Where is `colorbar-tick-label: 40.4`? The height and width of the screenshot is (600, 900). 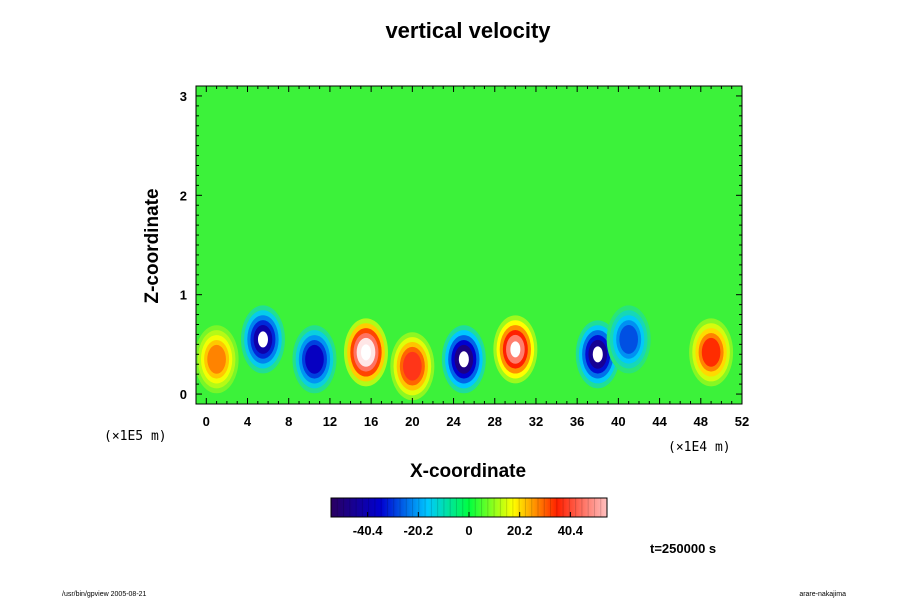
colorbar-tick-label: 40.4 is located at coordinates (571, 530).